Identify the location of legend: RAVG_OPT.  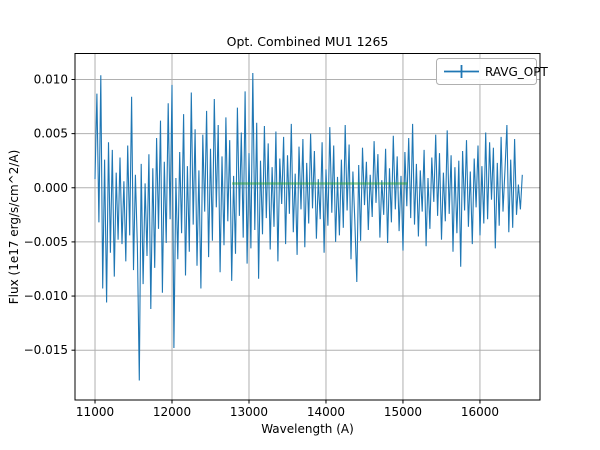
(492, 71).